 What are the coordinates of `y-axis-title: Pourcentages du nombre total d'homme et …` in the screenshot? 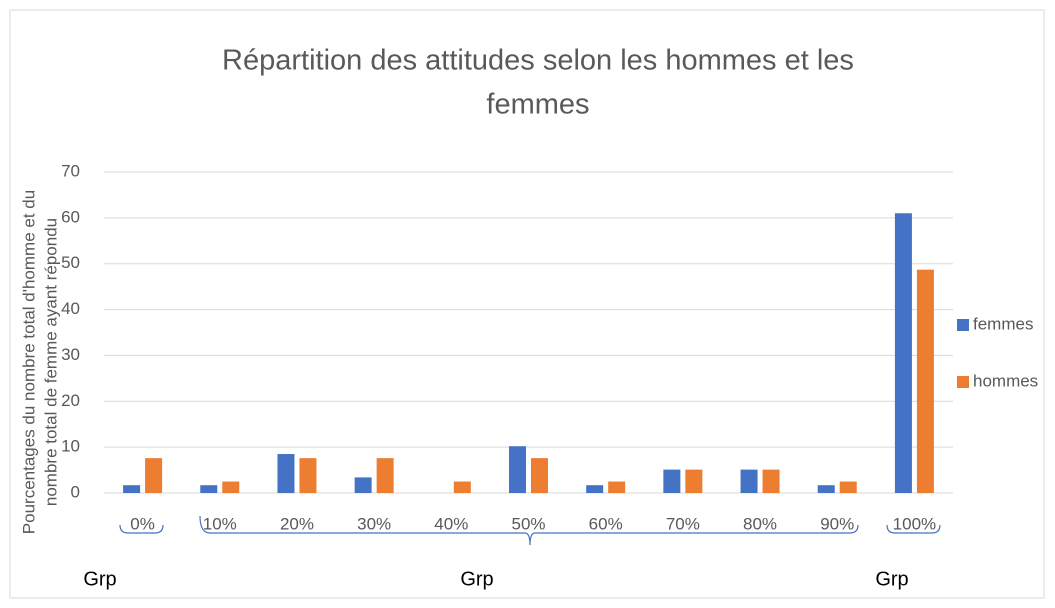 It's located at (39, 362).